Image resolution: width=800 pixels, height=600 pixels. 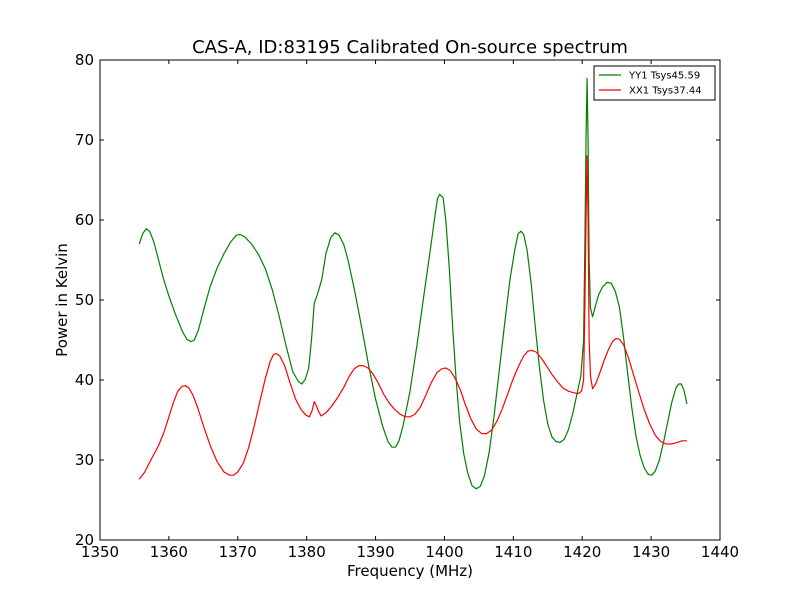 I want to click on x-tick-label: 1350, so click(x=100, y=552).